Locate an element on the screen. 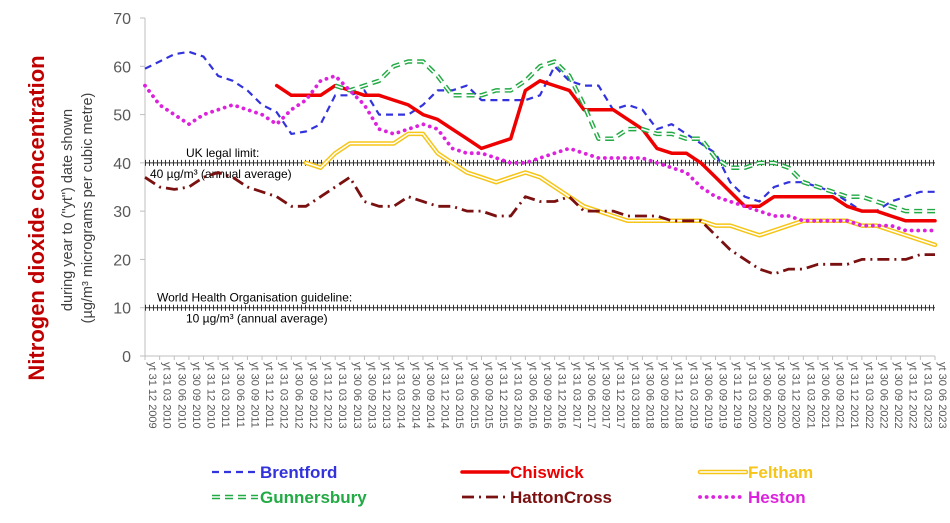  x-tick-label: yt 31 12 2012 is located at coordinates (328, 395).